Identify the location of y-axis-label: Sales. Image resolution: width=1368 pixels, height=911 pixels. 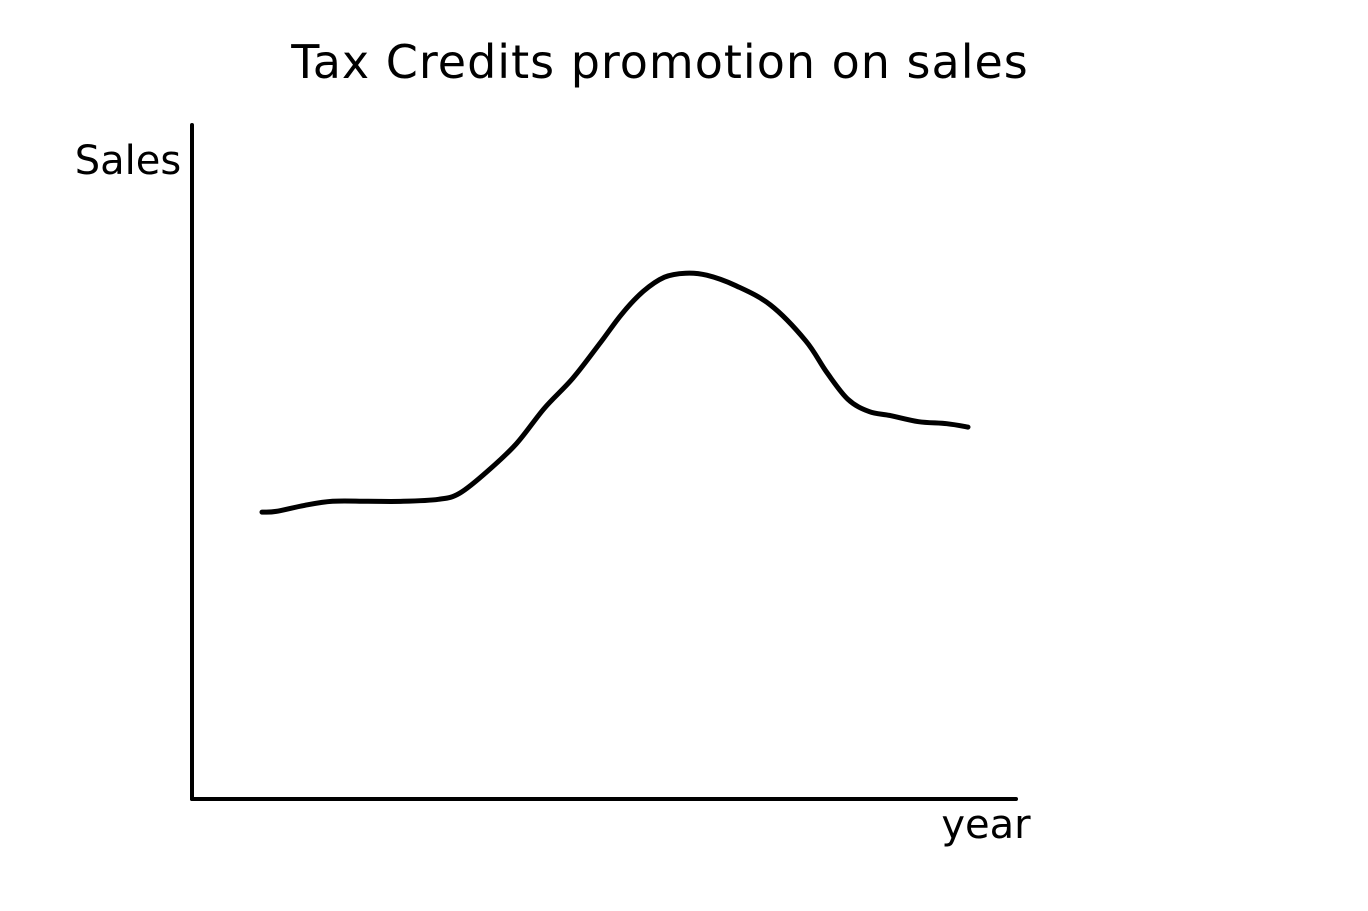
(128, 161).